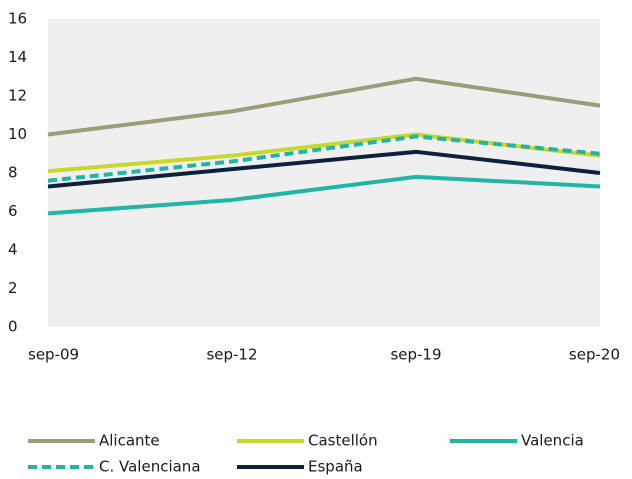 The image size is (632, 479). Describe the element at coordinates (13, 250) in the screenshot. I see `y-tick-label: 4` at that location.